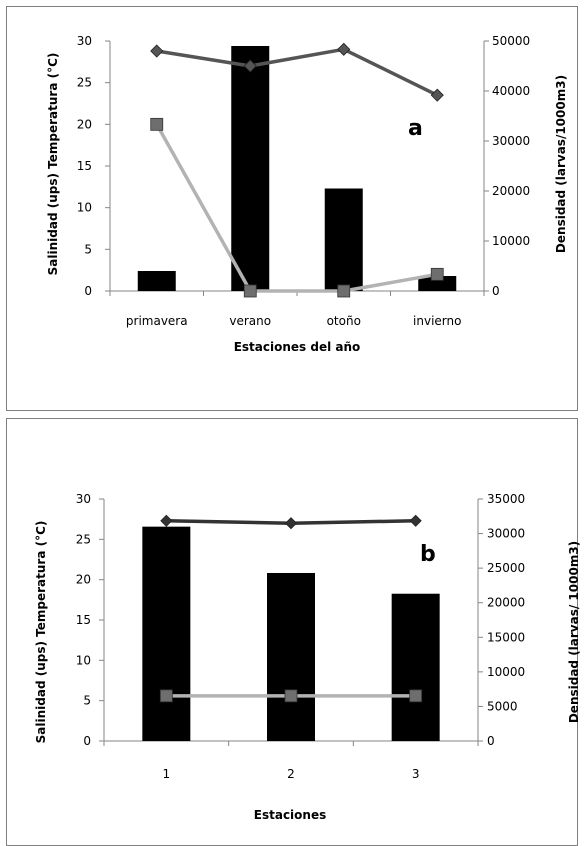  What do you see at coordinates (88, 249) in the screenshot?
I see `chart-a-left-tick-label: 5` at bounding box center [88, 249].